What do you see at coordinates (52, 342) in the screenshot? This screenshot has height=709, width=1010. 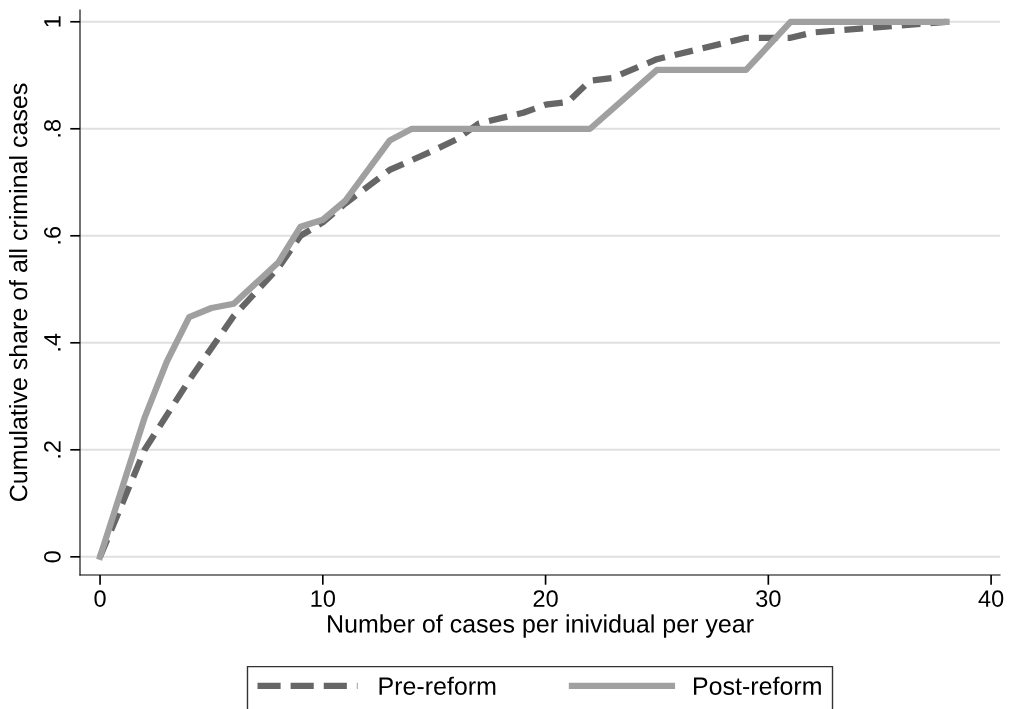 I see `y-tick-label: .4` at bounding box center [52, 342].